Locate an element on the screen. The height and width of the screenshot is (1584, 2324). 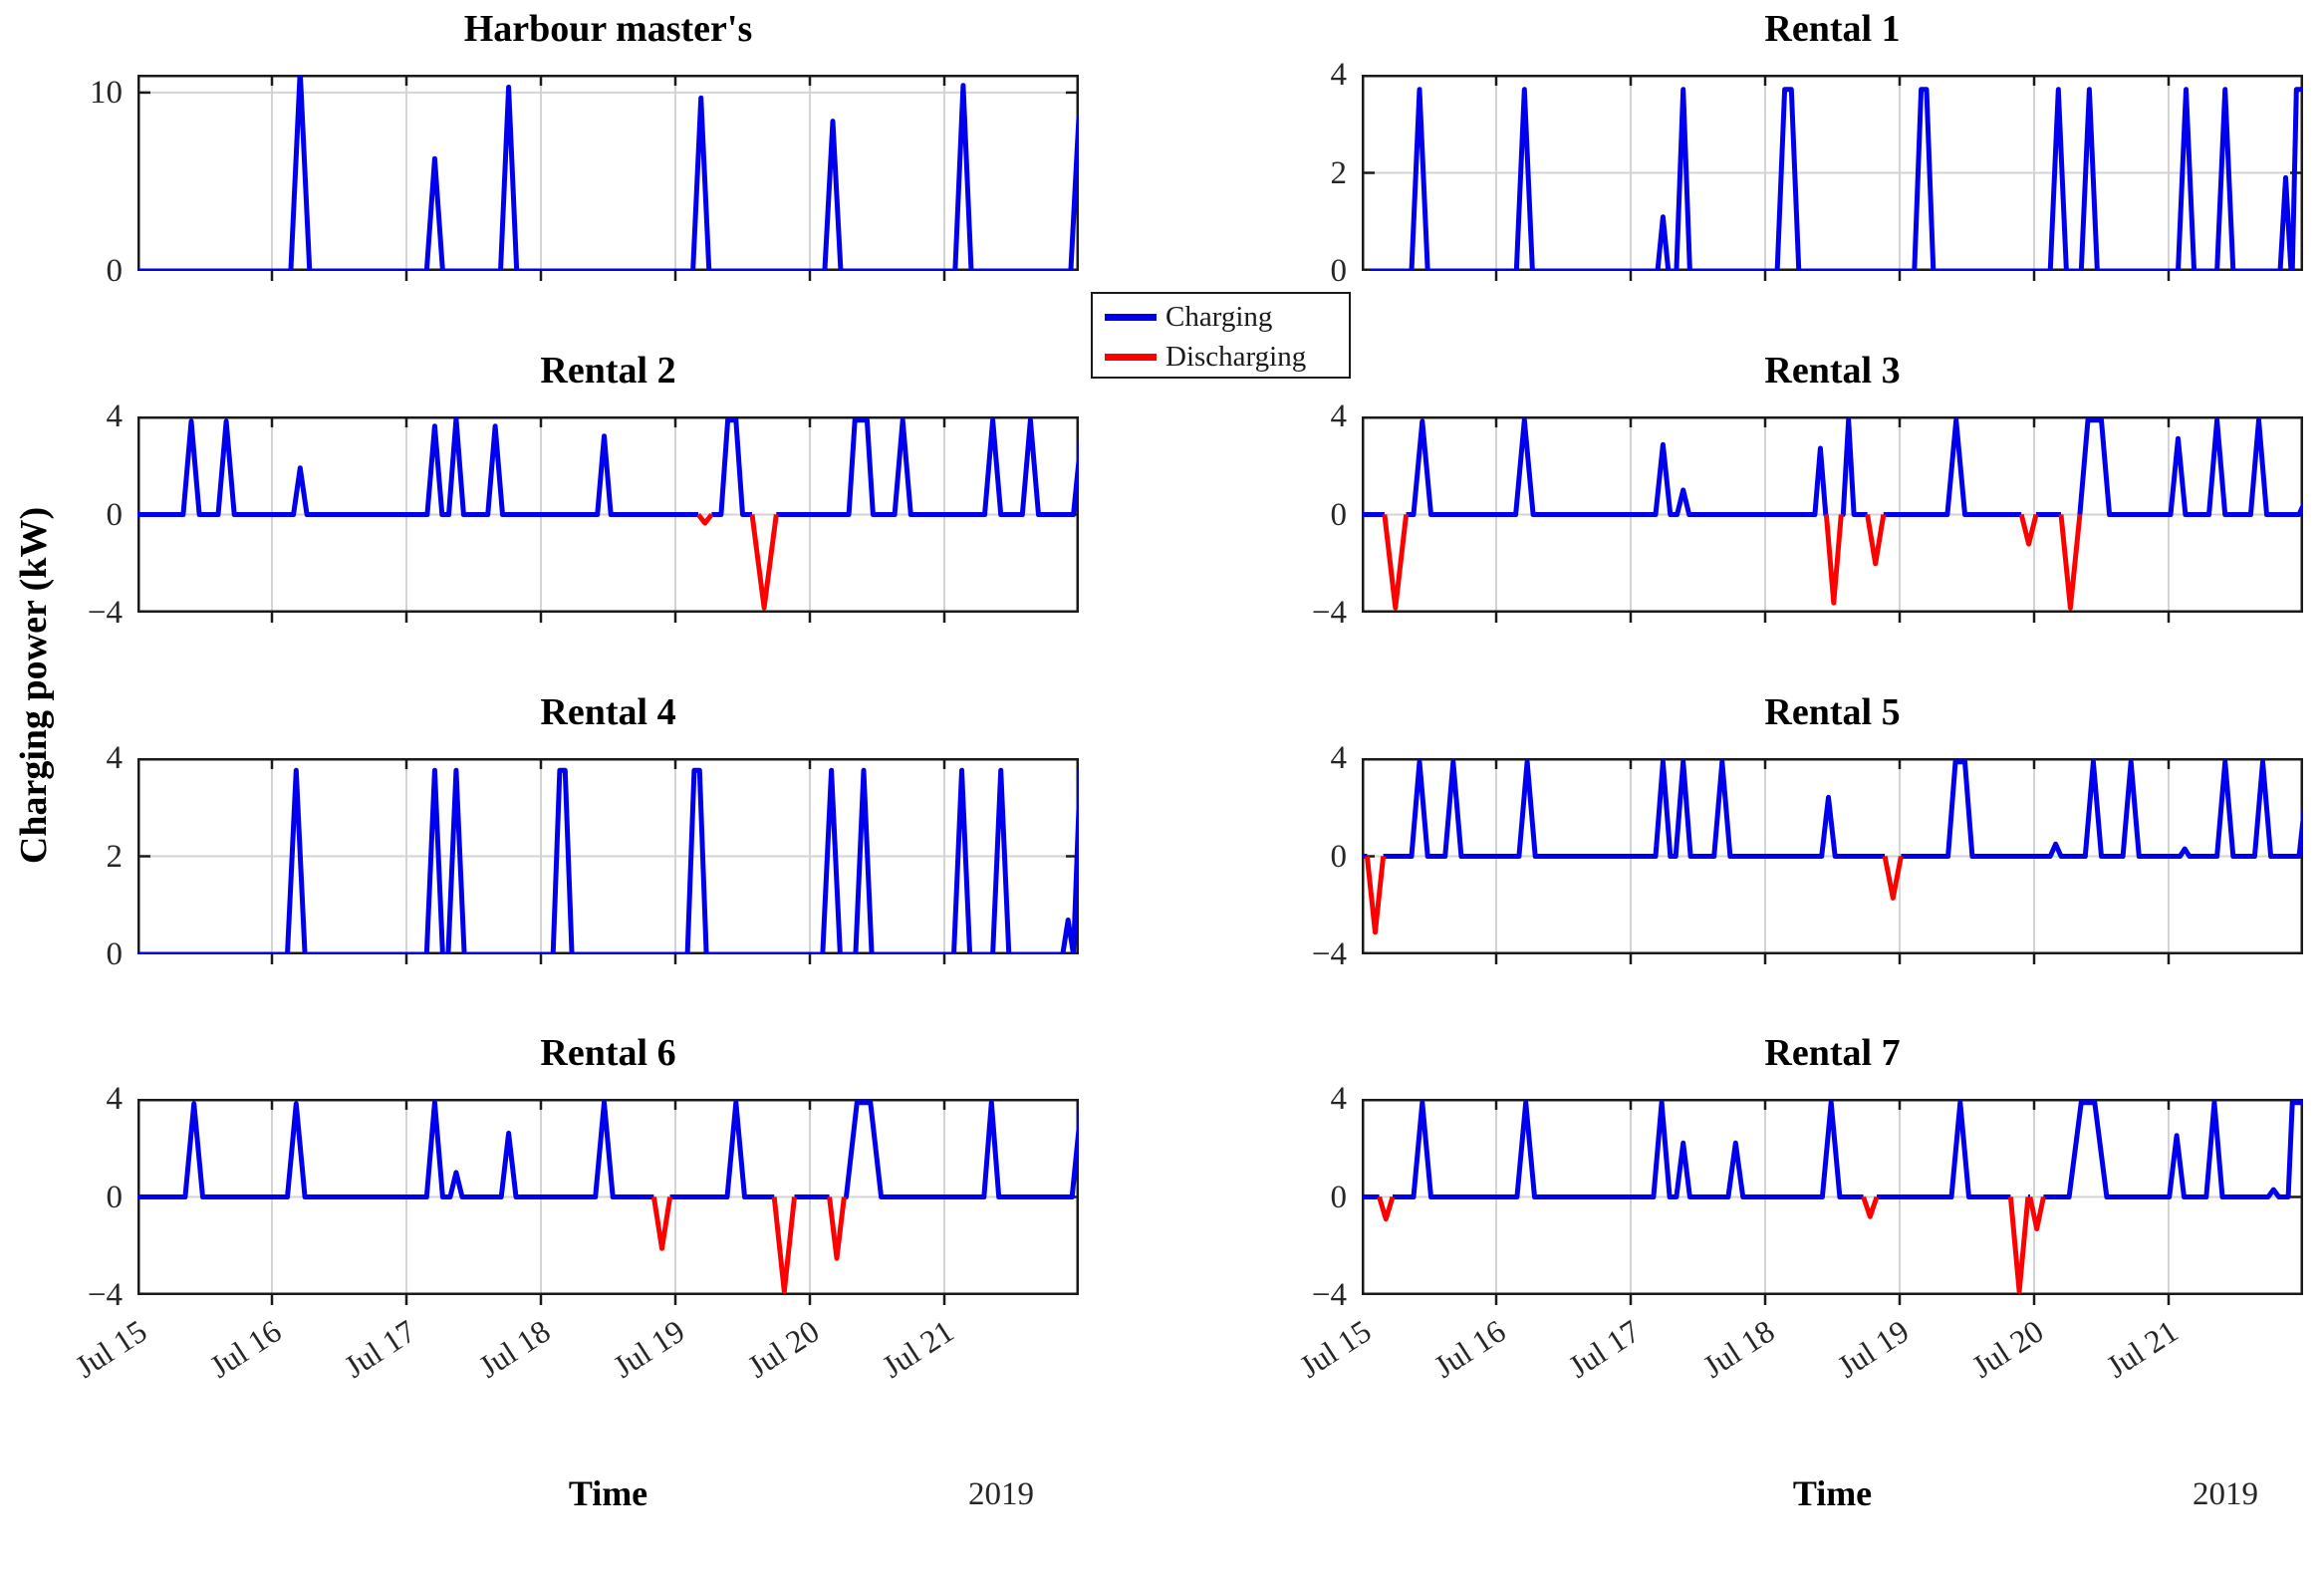
subplot-rental-4: Rental 4 0 2 4 is located at coordinates (570, 866).